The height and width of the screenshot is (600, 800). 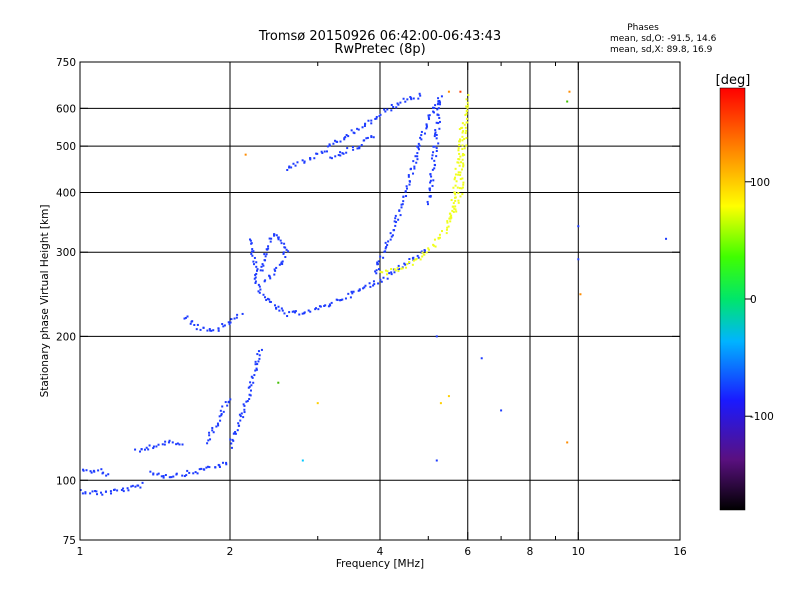 What do you see at coordinates (733, 80) in the screenshot?
I see `colorbar-label: [deg]` at bounding box center [733, 80].